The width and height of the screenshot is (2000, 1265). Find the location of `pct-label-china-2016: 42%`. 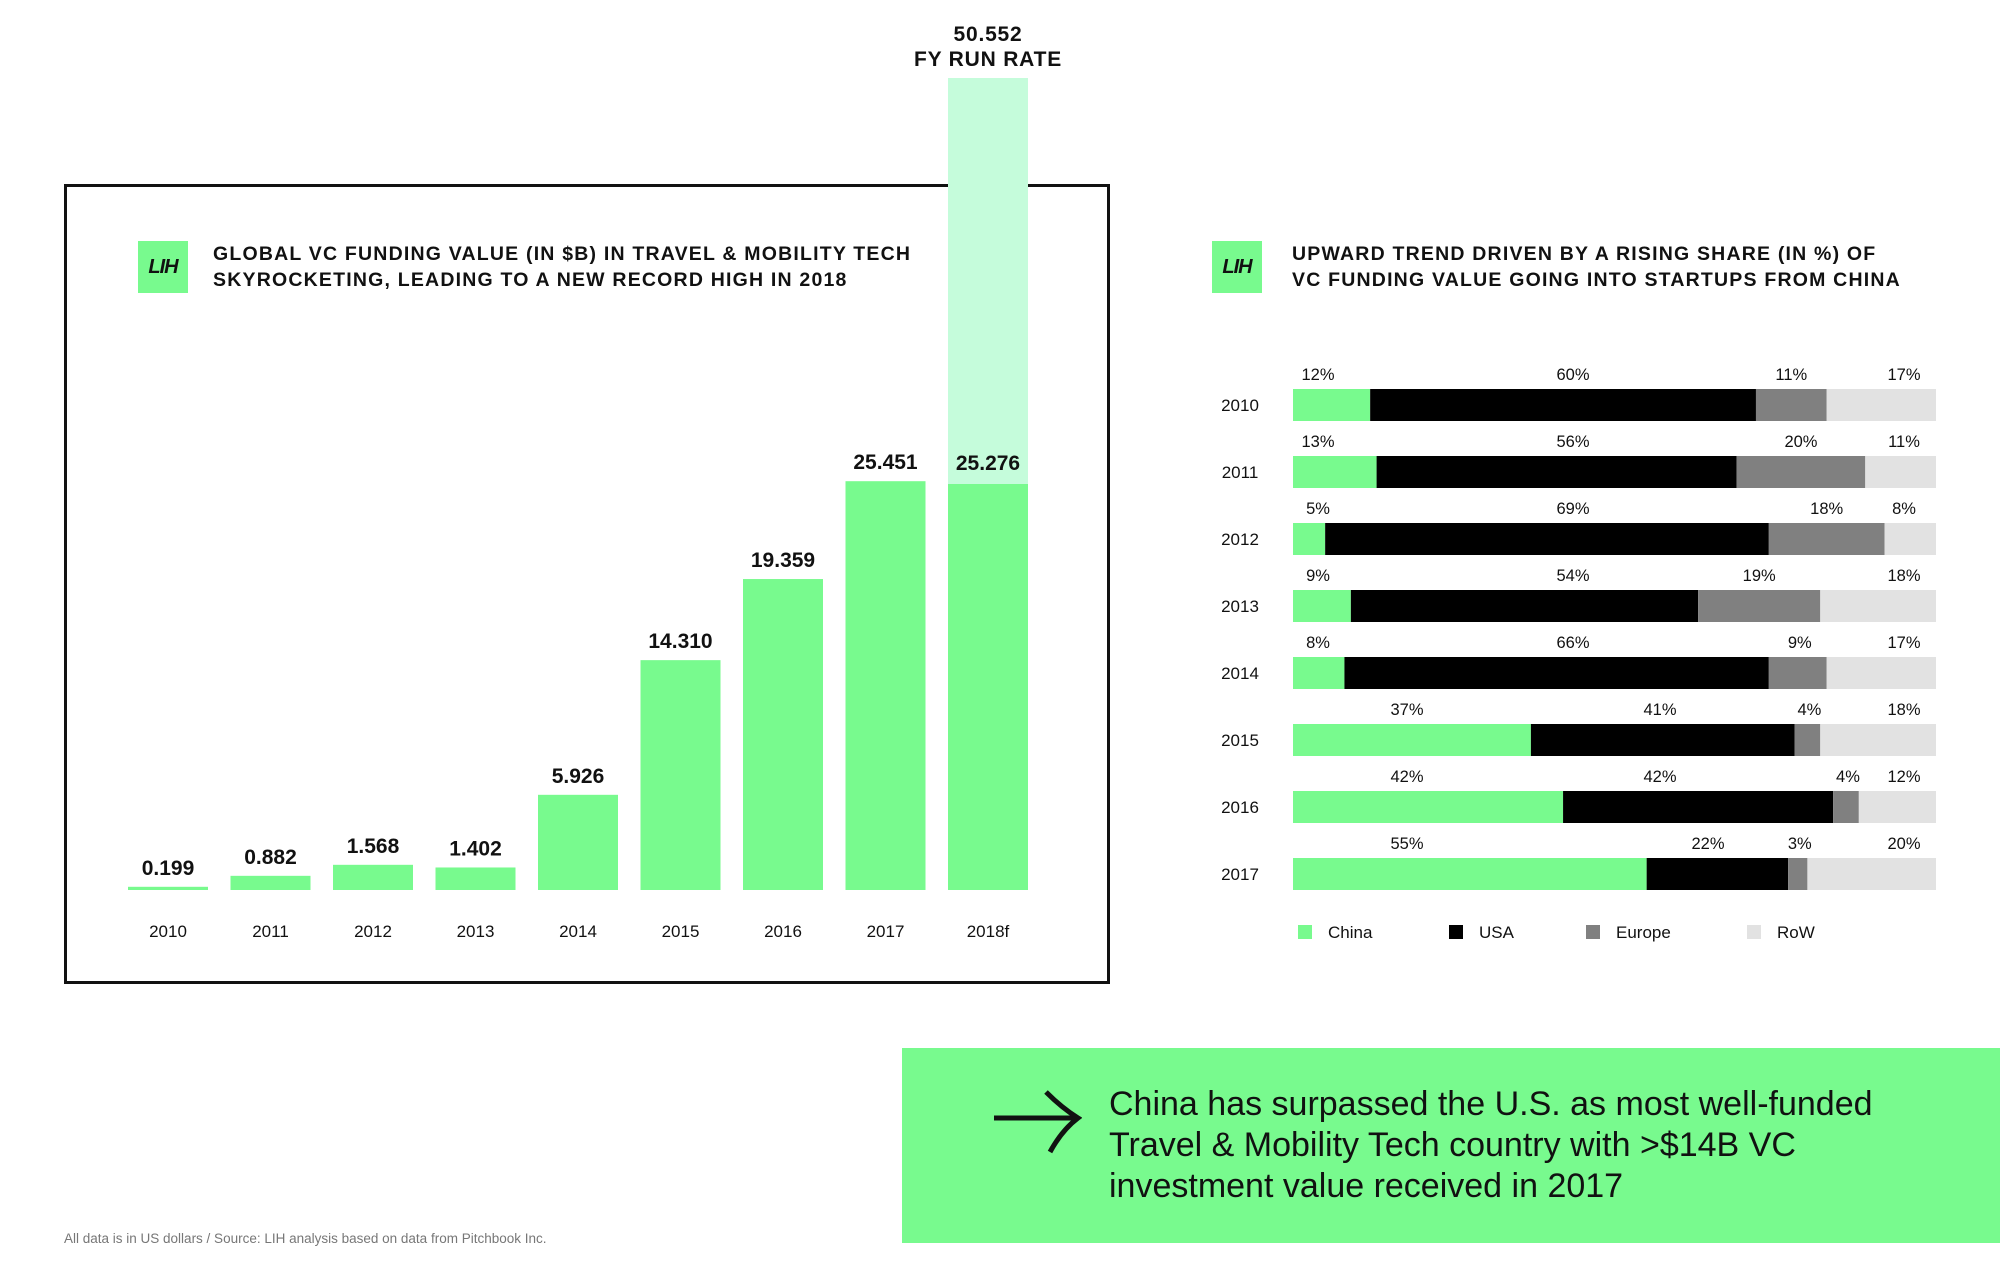

pct-label-china-2016: 42% is located at coordinates (1406, 777).